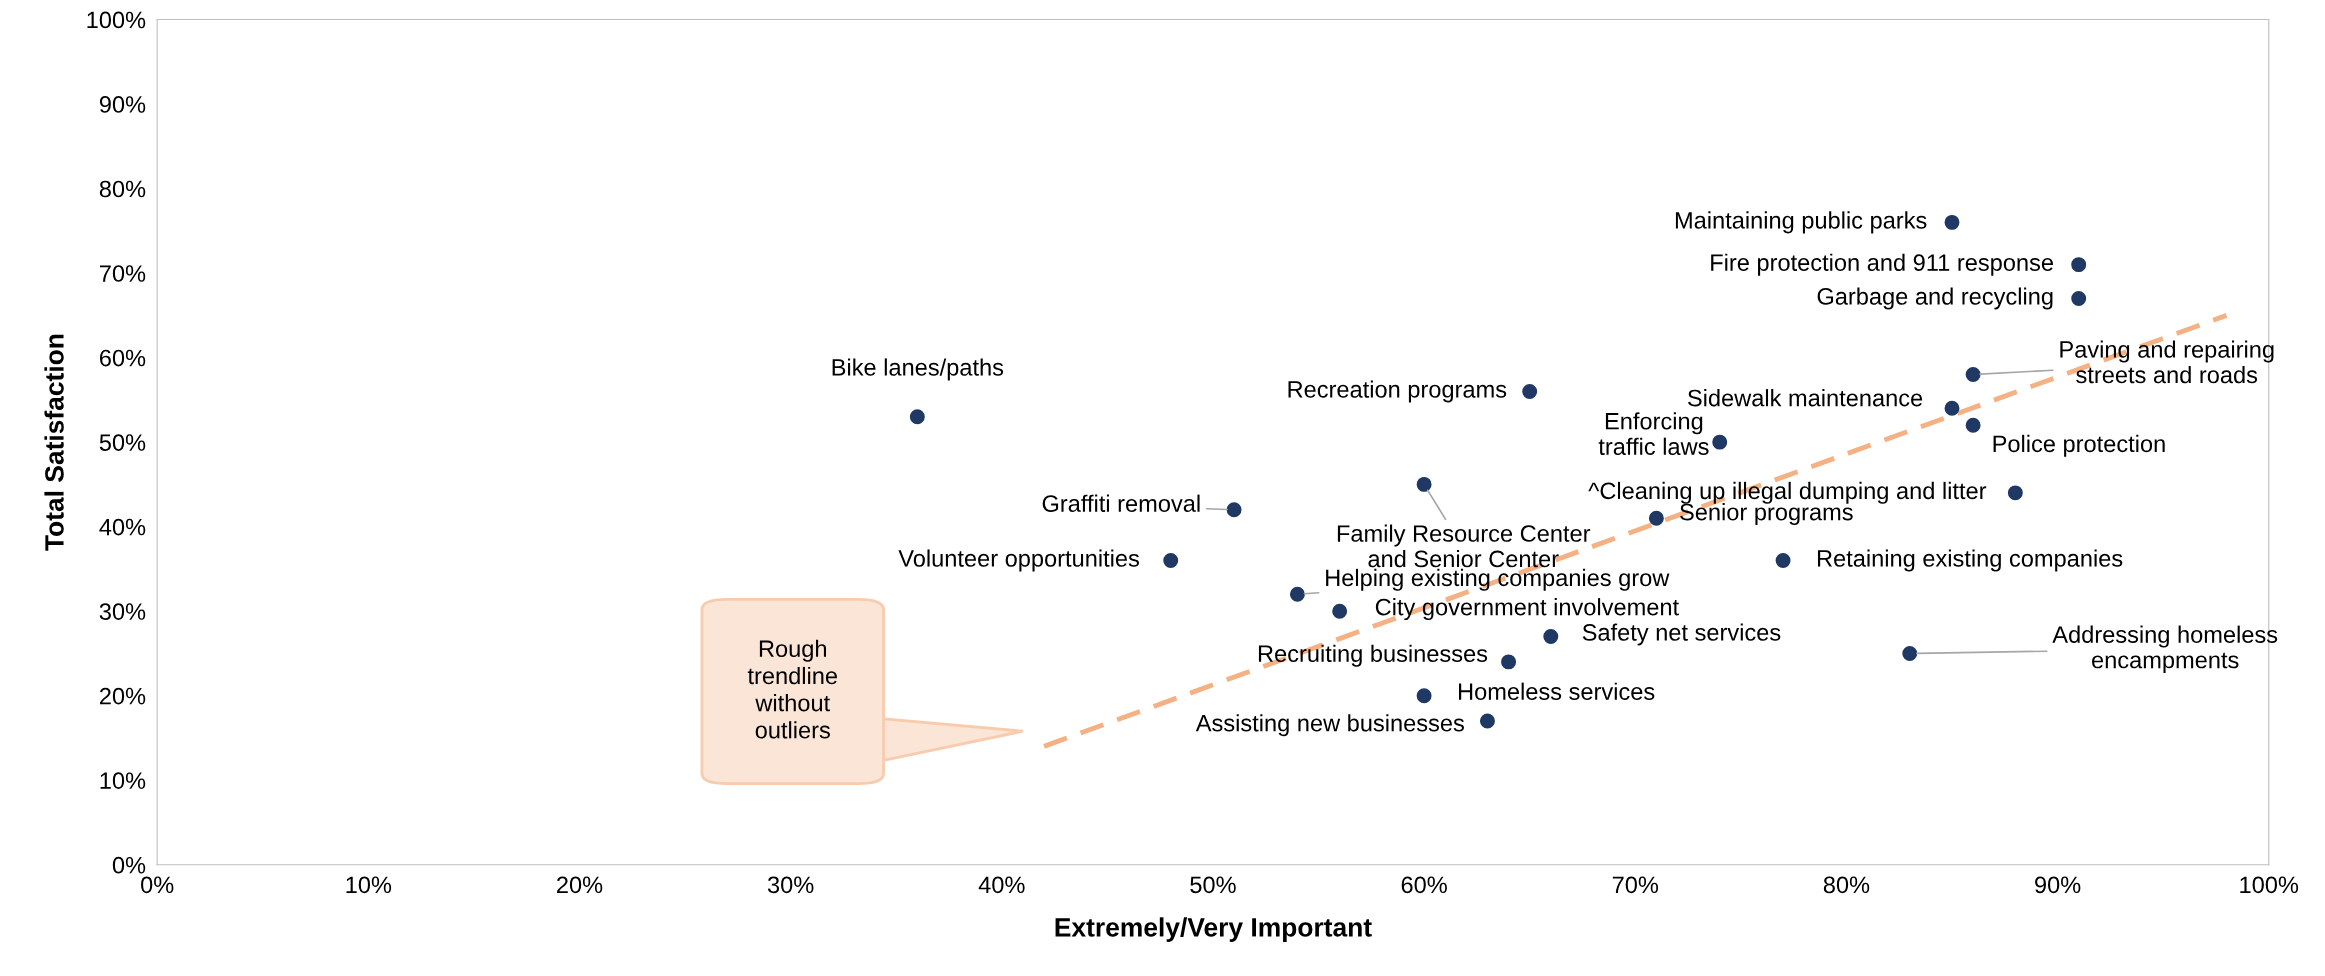 This screenshot has height=976, width=2325. What do you see at coordinates (2165, 649) in the screenshot?
I see `annotation: Addressing homeless encampments` at bounding box center [2165, 649].